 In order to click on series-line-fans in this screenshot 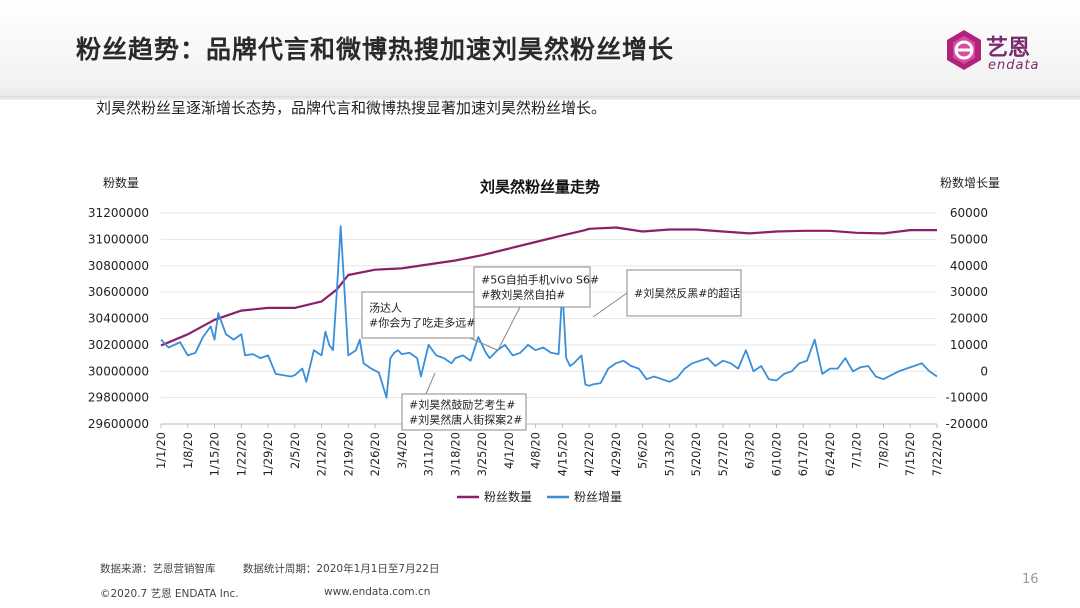, I will do `click(548, 286)`.